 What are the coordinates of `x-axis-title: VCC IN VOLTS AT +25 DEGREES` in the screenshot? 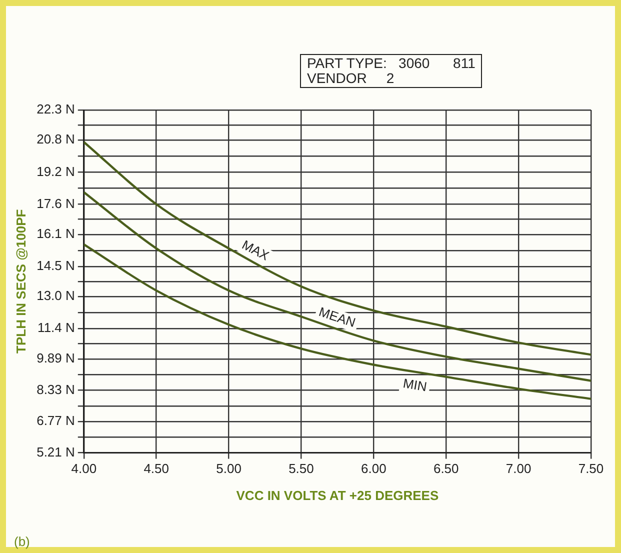 It's located at (337, 495).